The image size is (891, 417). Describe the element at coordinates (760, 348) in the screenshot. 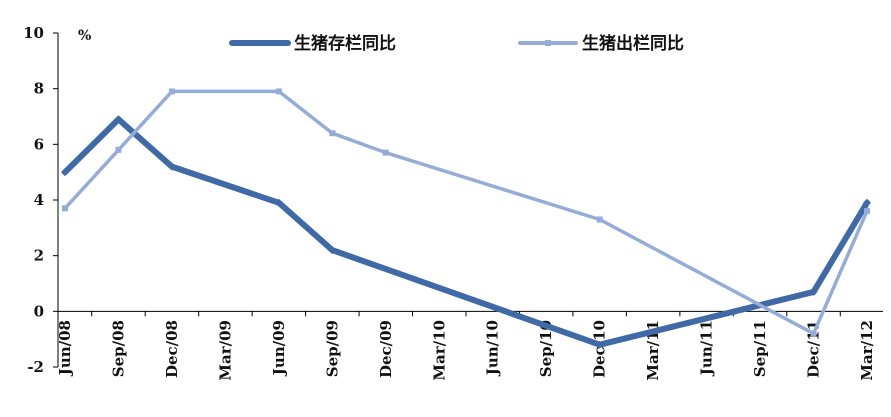

I see `x-tick-label: Sep/11` at that location.